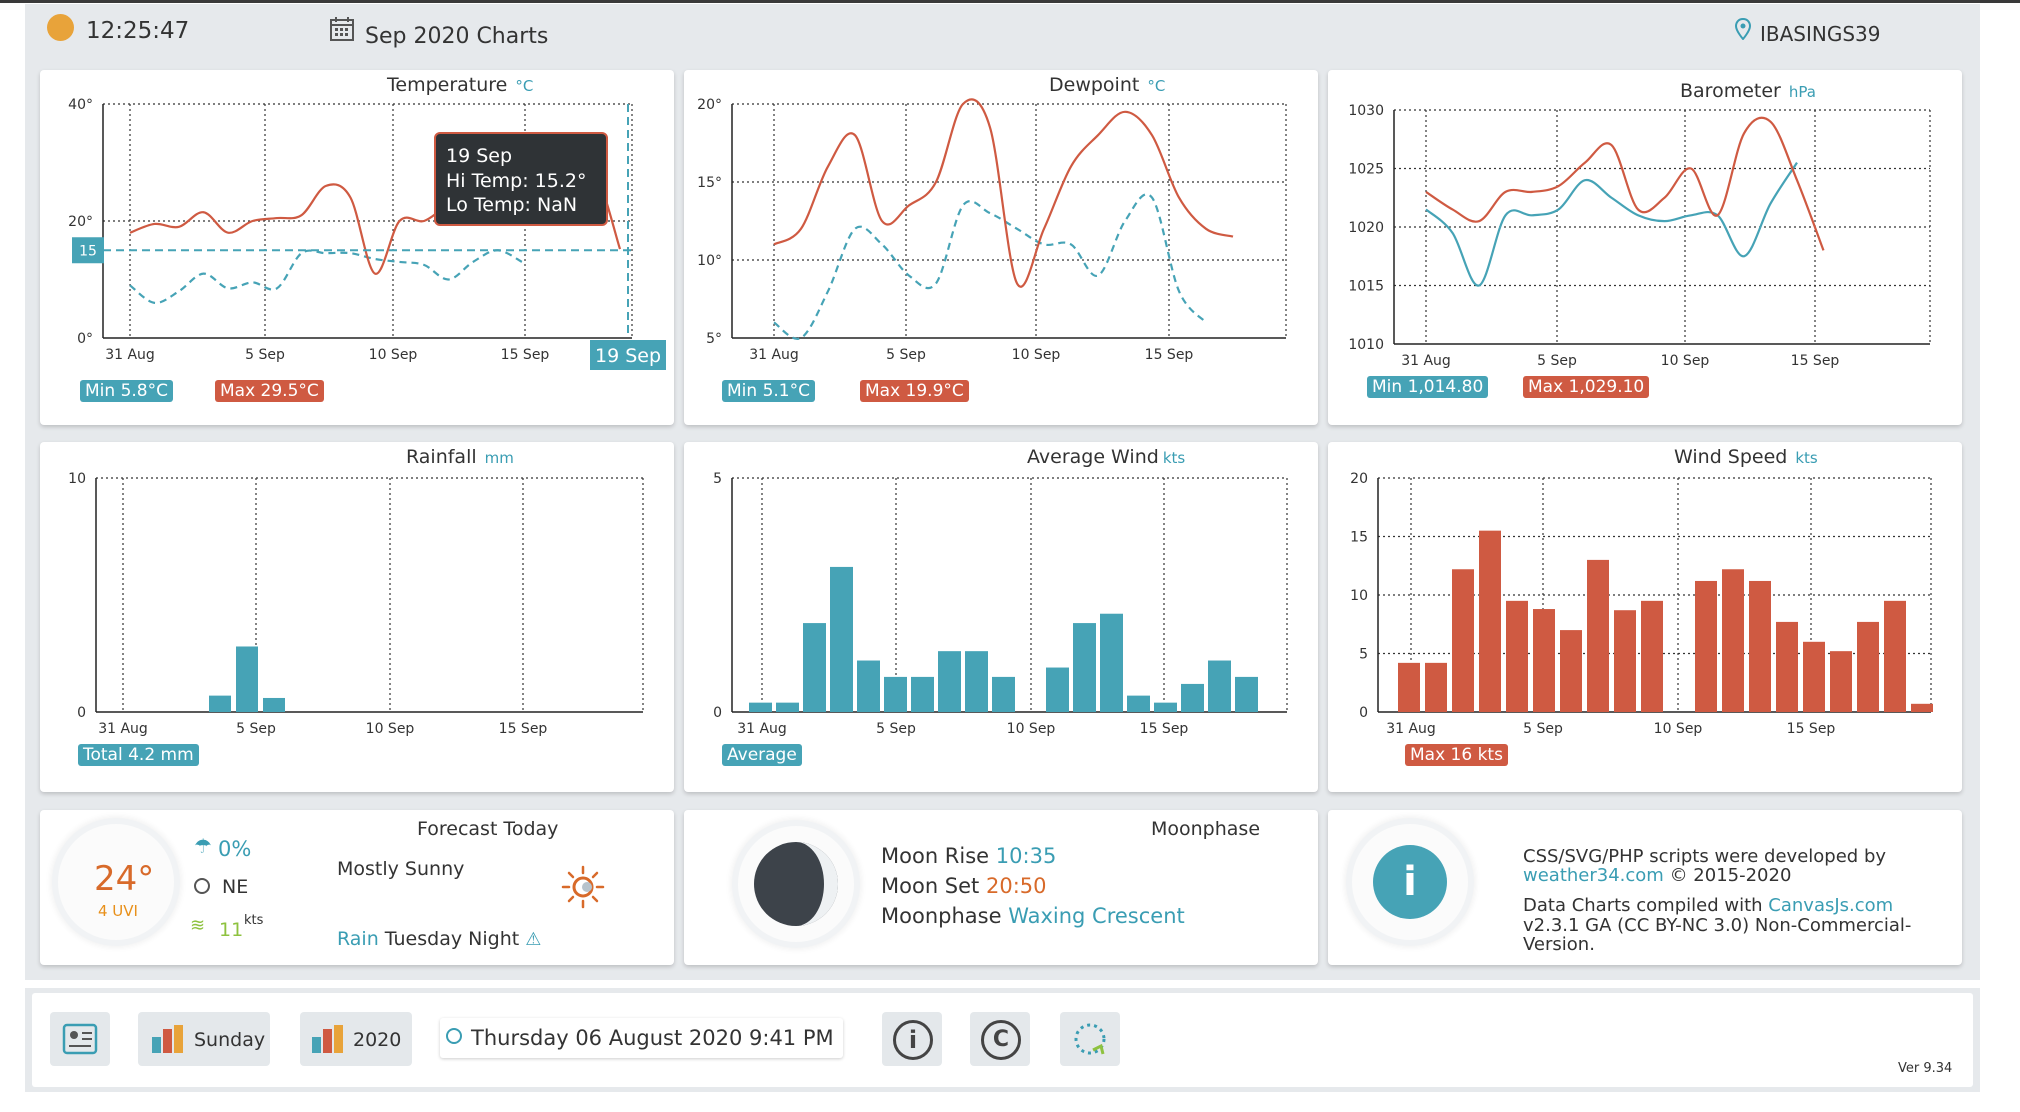 This screenshot has height=1112, width=2020. Describe the element at coordinates (521, 179) in the screenshot. I see `tooltip-box` at that location.